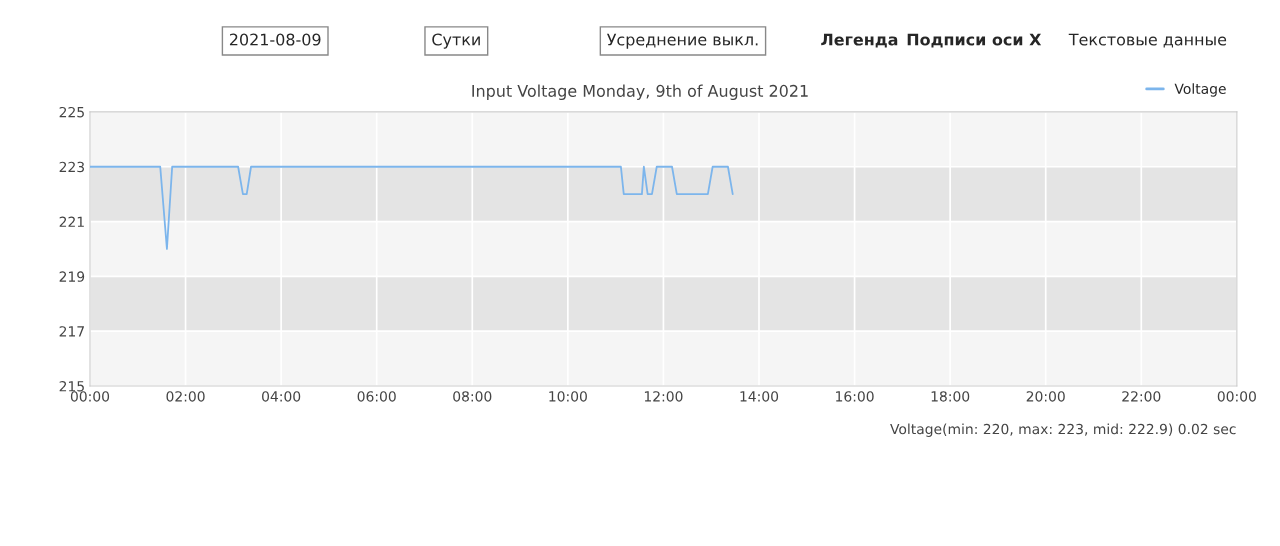  What do you see at coordinates (72, 167) in the screenshot?
I see `y-tick-label: 223` at bounding box center [72, 167].